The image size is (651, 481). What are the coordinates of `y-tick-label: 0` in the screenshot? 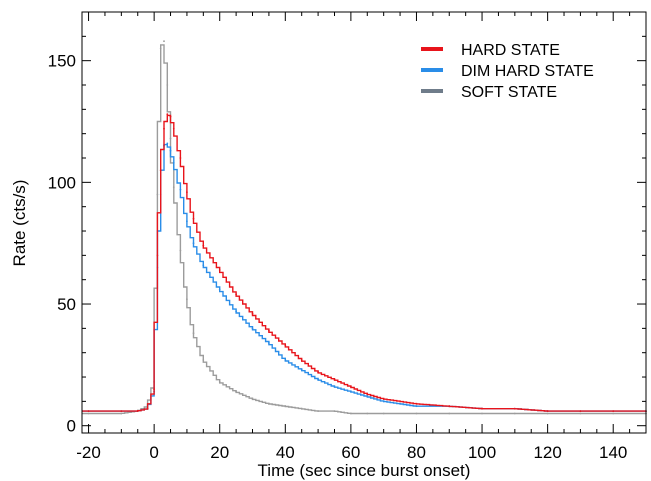 It's located at (71, 426).